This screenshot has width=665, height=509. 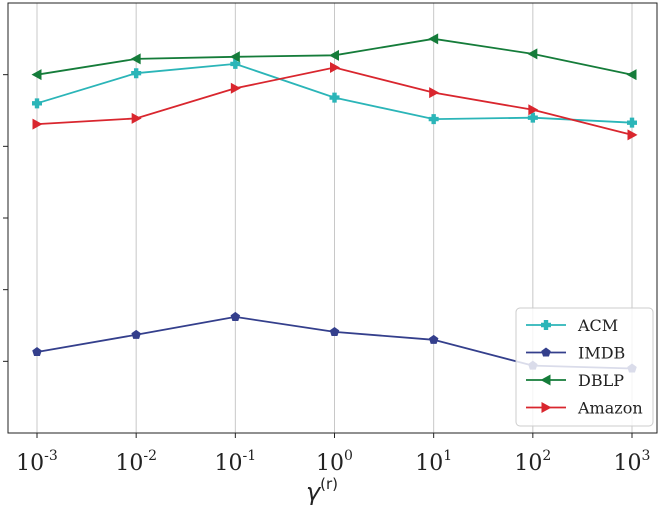 What do you see at coordinates (236, 462) in the screenshot?
I see `x-tick-label: 10⁻¹` at bounding box center [236, 462].